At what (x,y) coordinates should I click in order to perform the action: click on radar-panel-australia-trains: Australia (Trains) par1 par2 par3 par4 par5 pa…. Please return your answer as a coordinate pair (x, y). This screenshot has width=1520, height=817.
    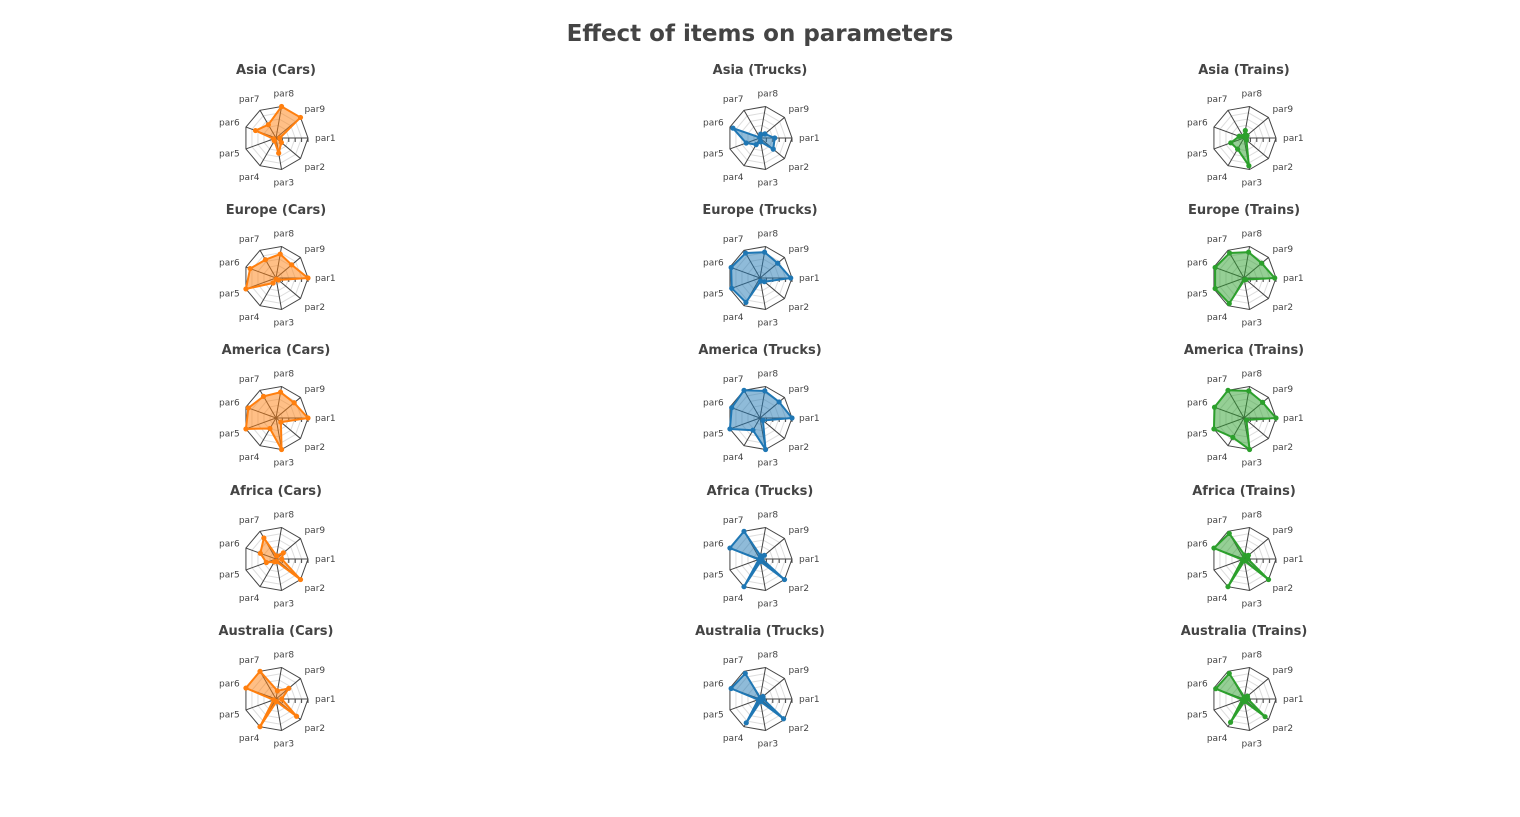
    Looking at the image, I should click on (1244, 686).